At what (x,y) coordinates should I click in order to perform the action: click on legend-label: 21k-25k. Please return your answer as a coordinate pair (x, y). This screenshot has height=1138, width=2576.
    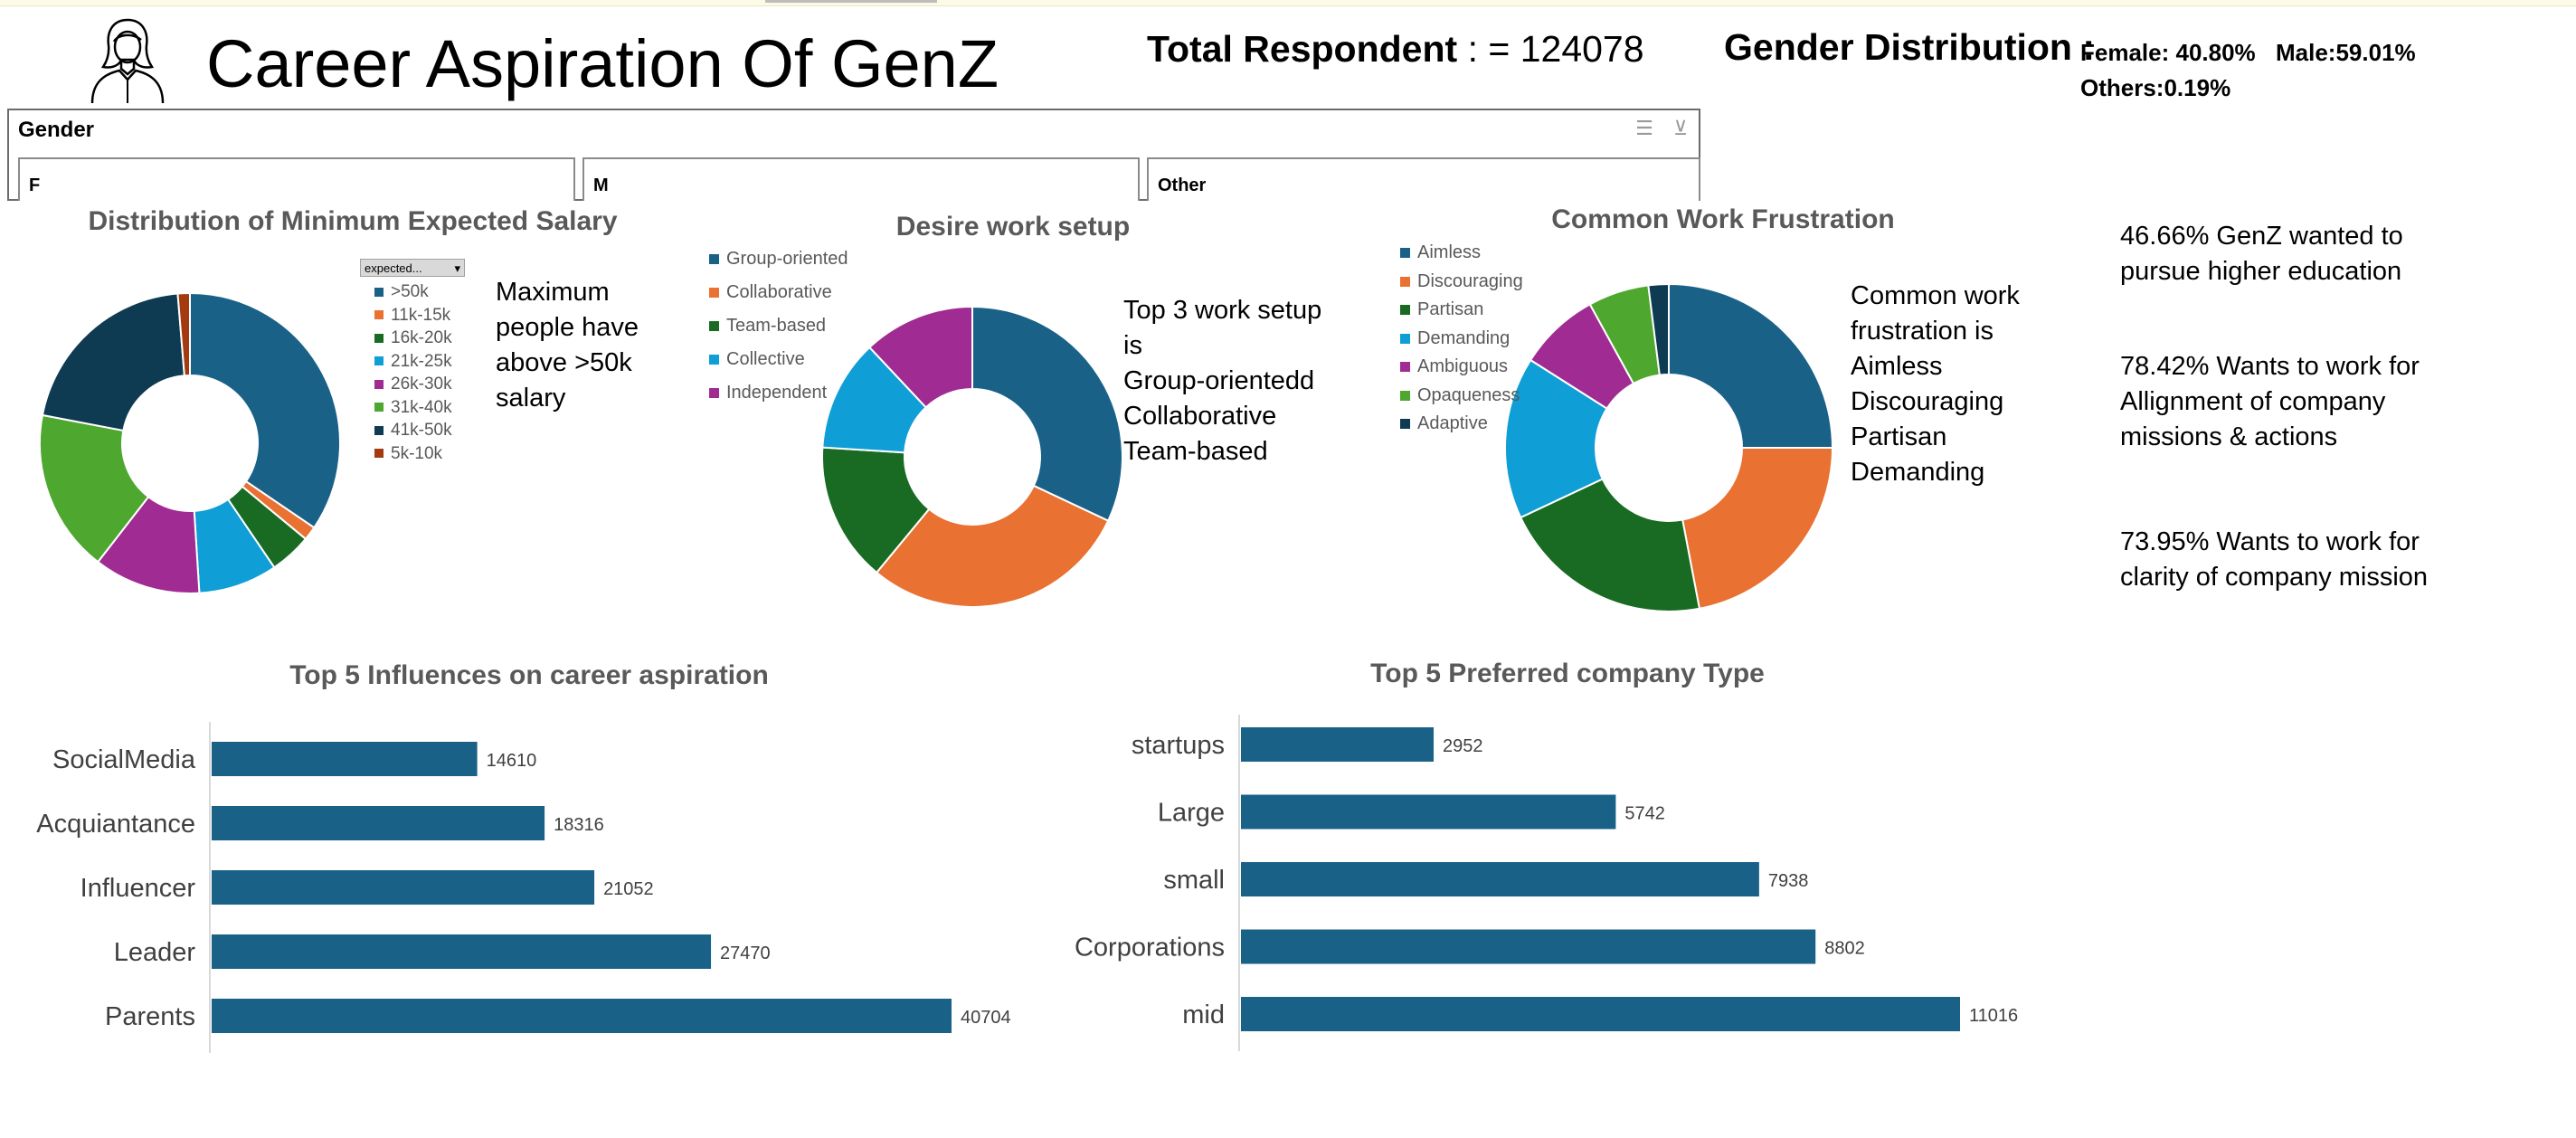
    Looking at the image, I should click on (421, 361).